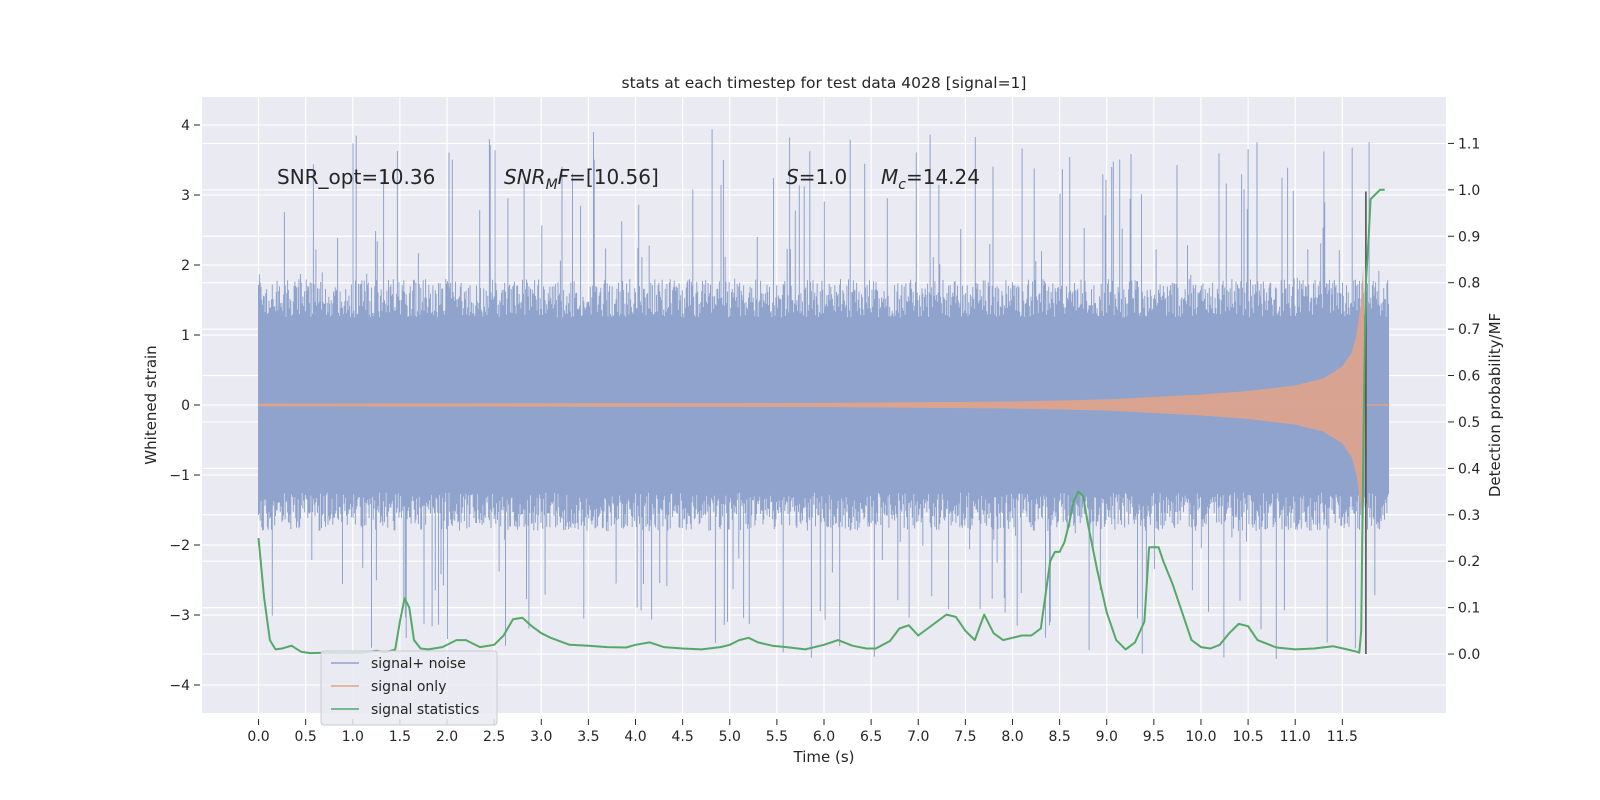 The width and height of the screenshot is (1600, 800). What do you see at coordinates (185, 126) in the screenshot?
I see `y-tick-label: 4` at bounding box center [185, 126].